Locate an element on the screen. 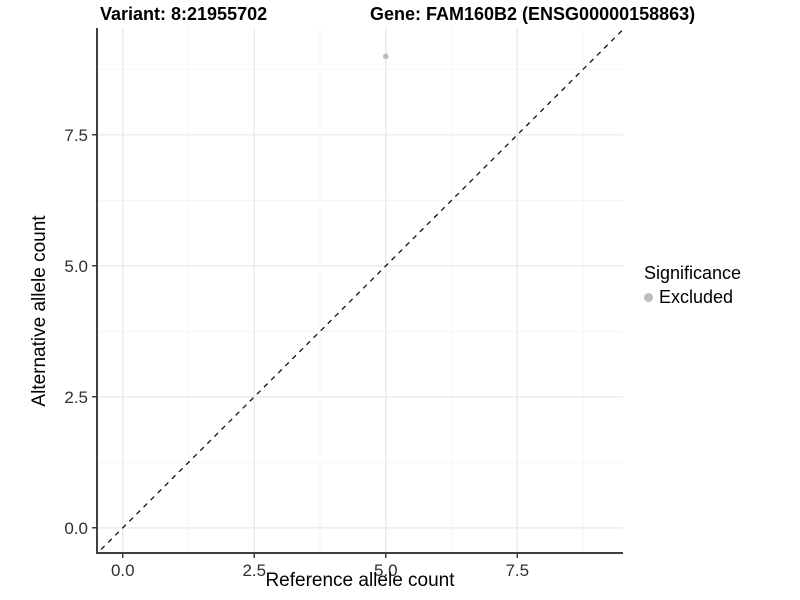  x-tick-label: 2.5 is located at coordinates (254, 570).